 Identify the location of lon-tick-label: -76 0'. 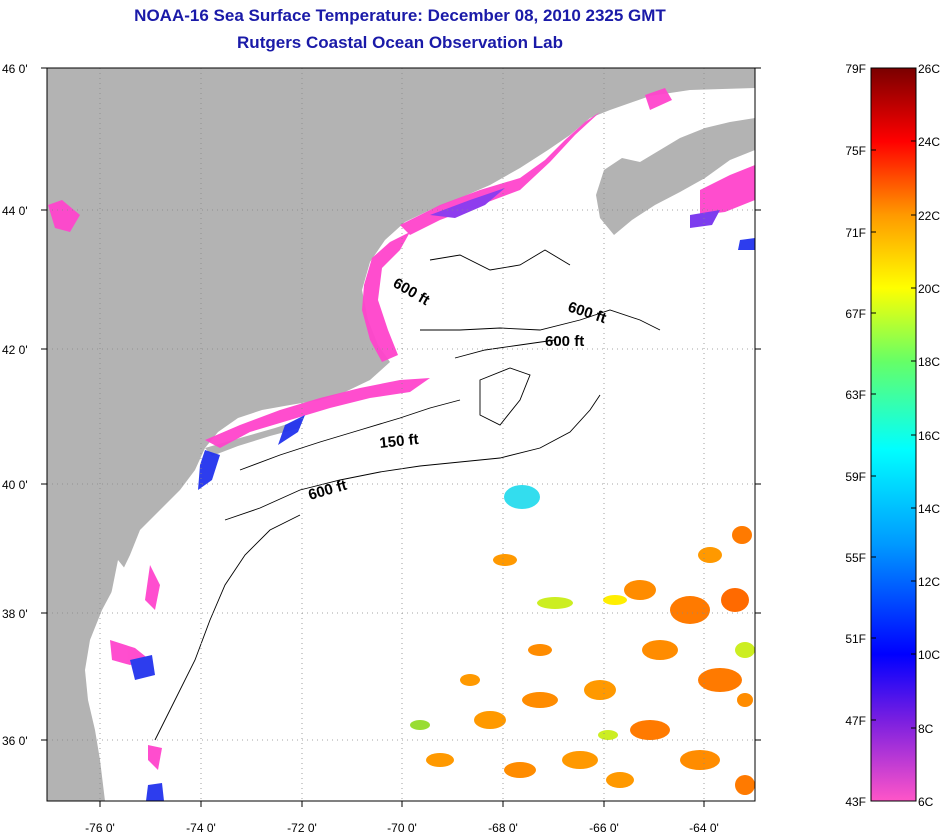
(100, 828).